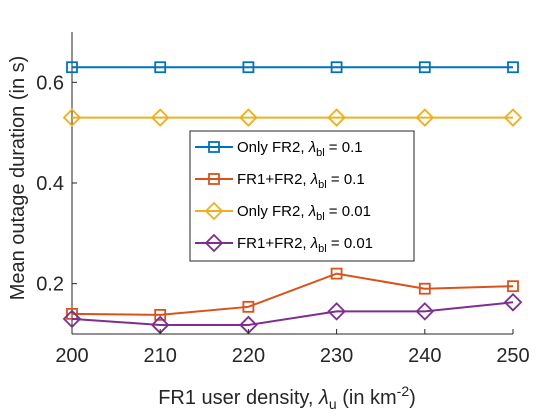 This screenshot has width=560, height=420. I want to click on legend-entry-3: Only FR2, λbl = 0.01, so click(283, 212).